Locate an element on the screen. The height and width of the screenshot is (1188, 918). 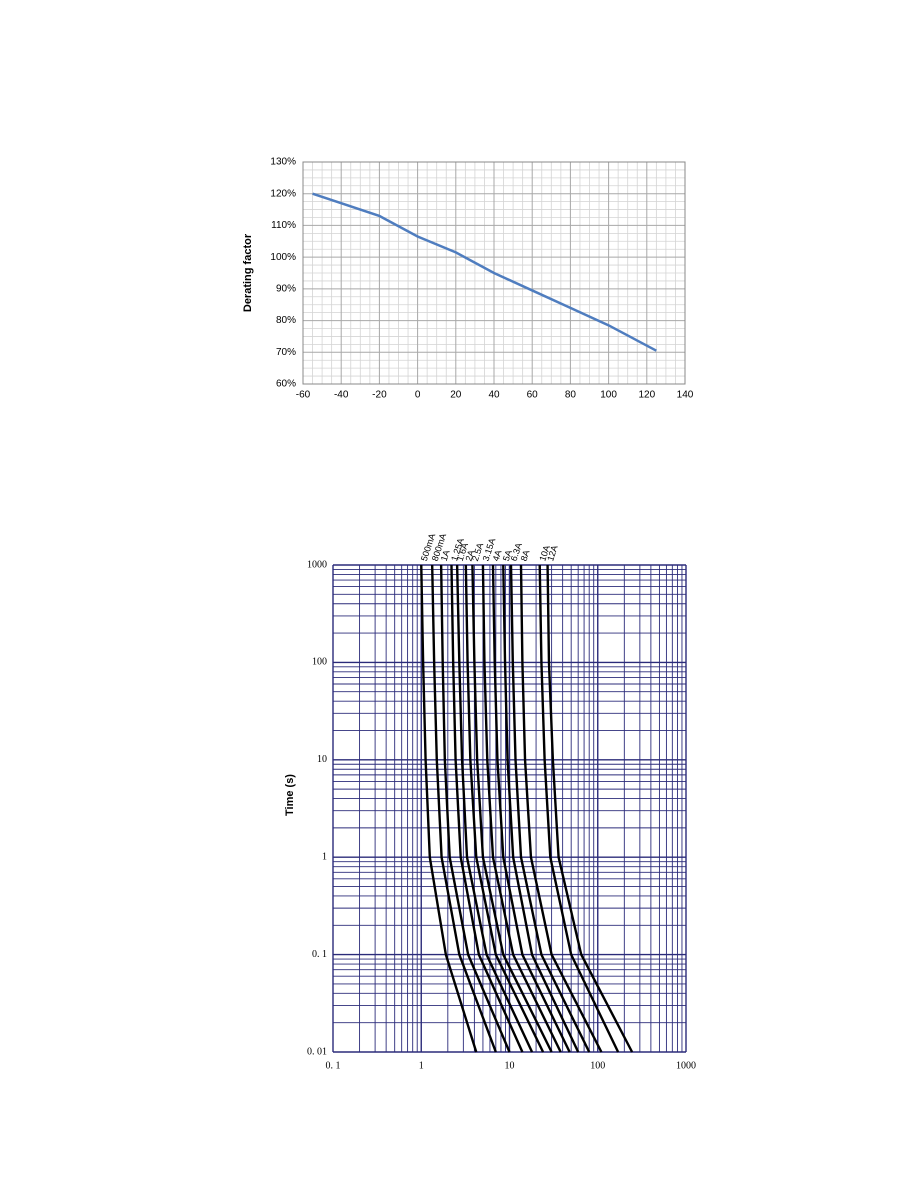
x-tick-label: -60 is located at coordinates (303, 395).